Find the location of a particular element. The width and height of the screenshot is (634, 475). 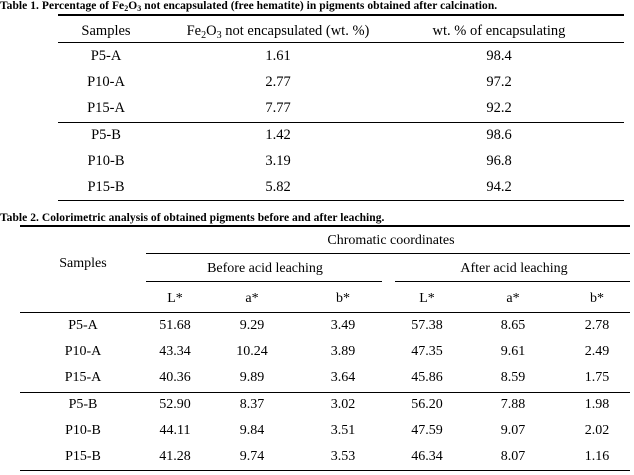

table1-cell-free-hematite: 3.19 is located at coordinates (278, 161).